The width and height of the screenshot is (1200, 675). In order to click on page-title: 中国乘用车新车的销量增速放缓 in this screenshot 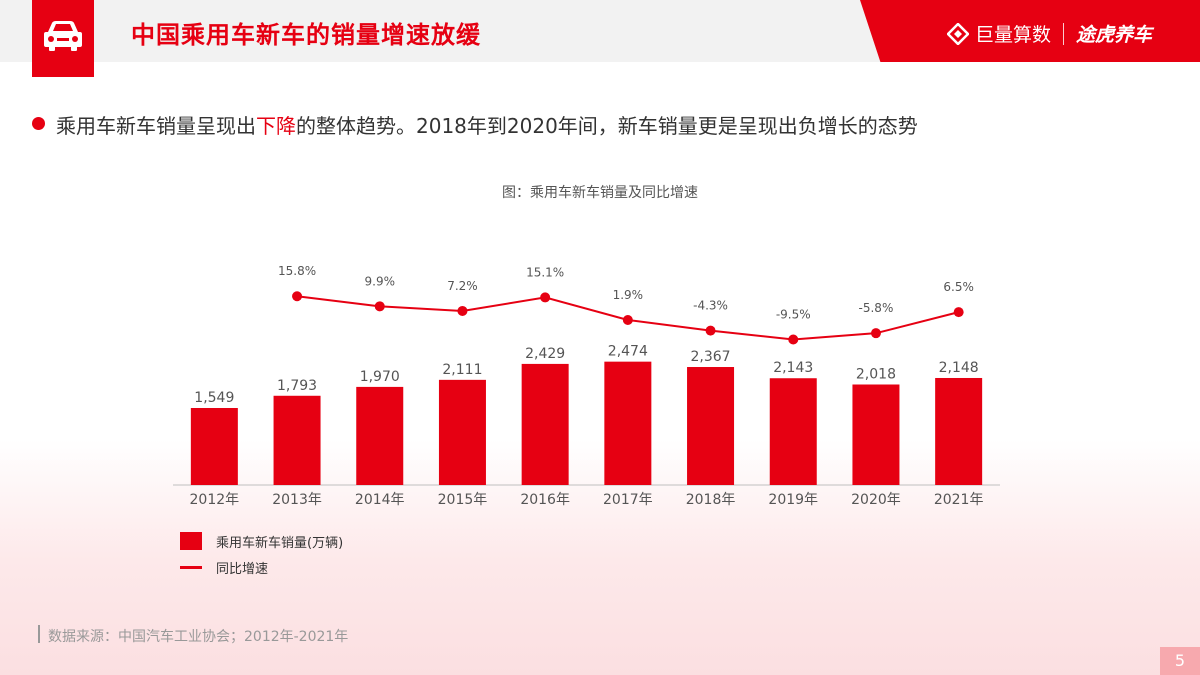, I will do `click(306, 35)`.